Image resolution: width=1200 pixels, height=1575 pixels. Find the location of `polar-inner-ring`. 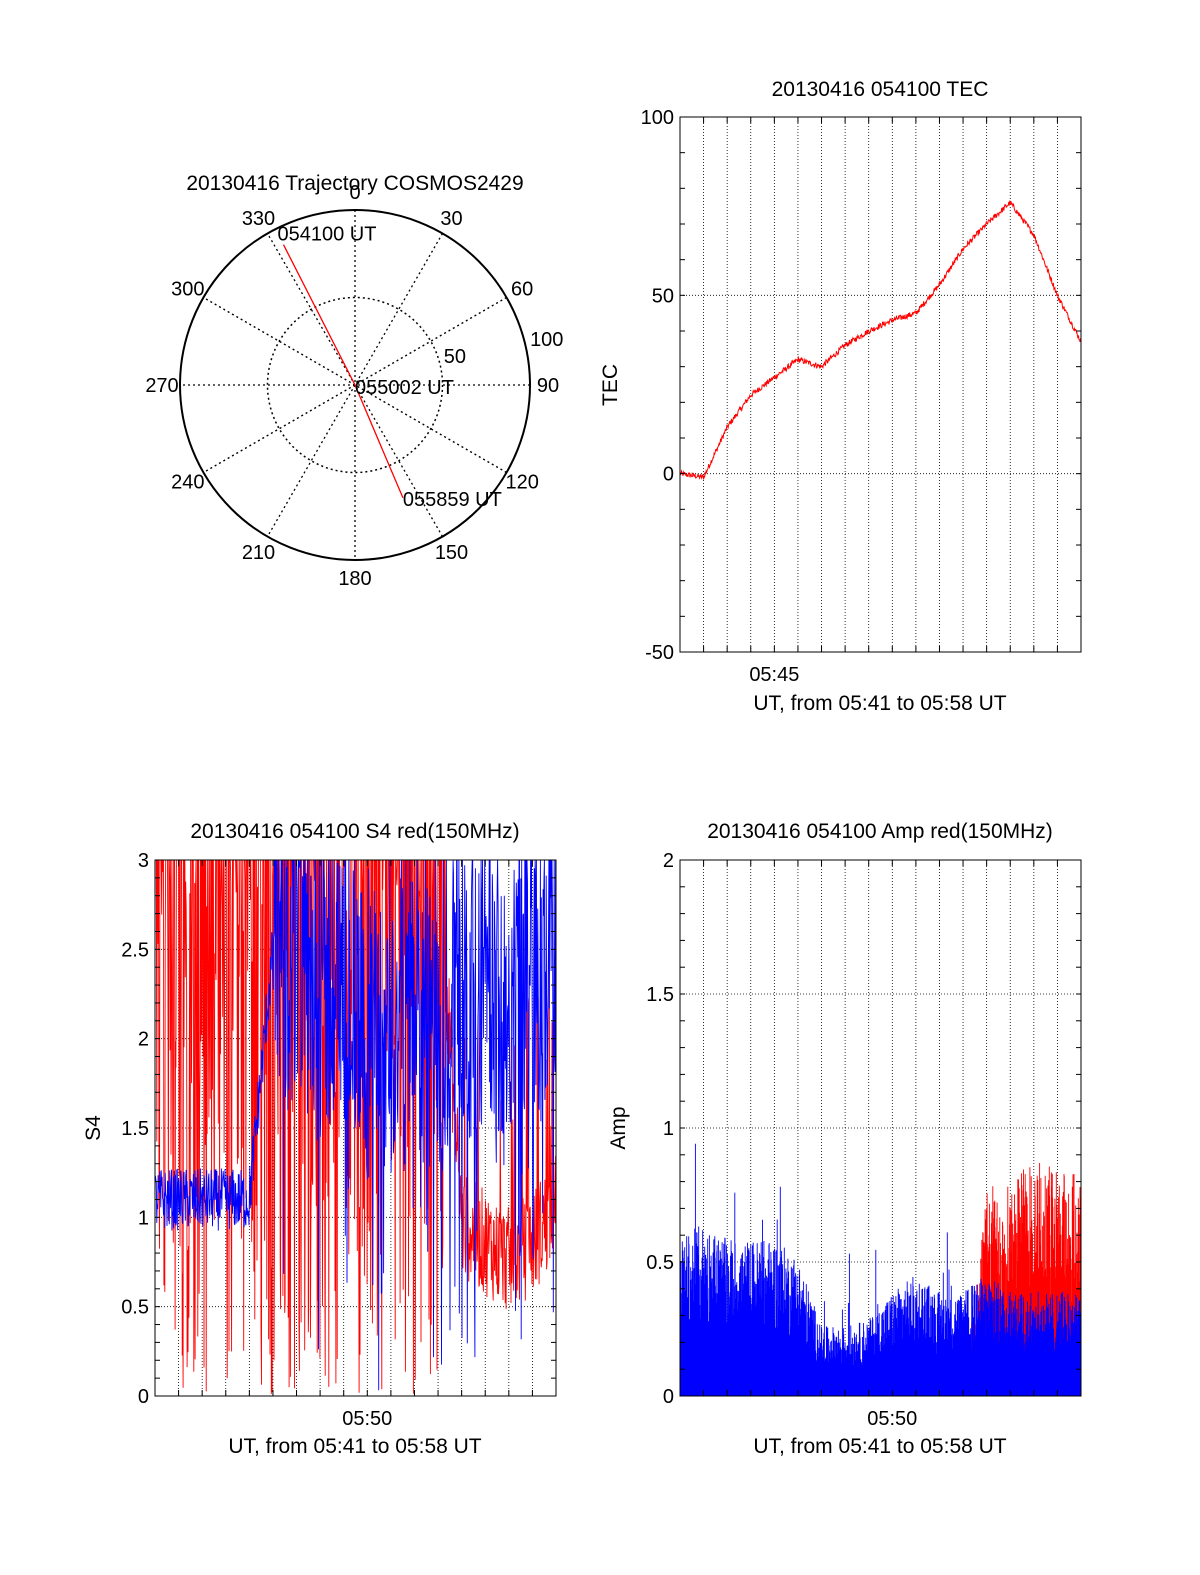

polar-inner-ring is located at coordinates (355, 385).